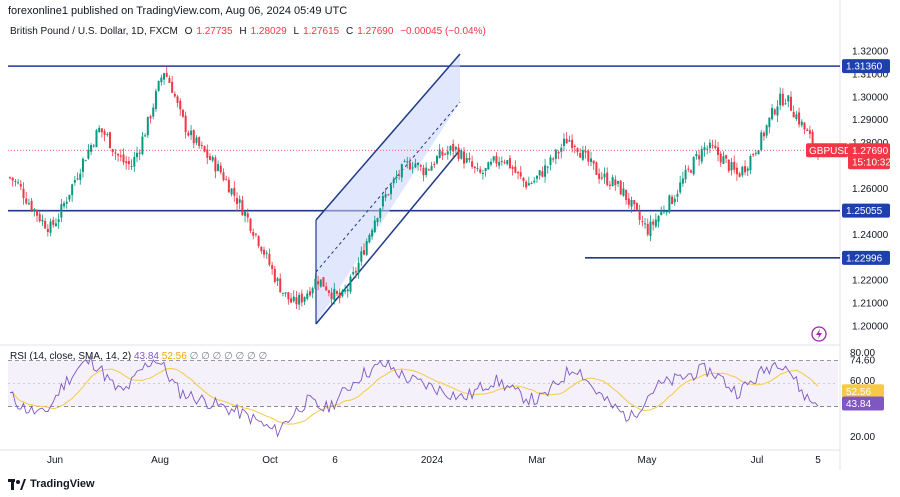 This screenshot has width=900, height=497. Describe the element at coordinates (819, 334) in the screenshot. I see `alert-lightning-icon` at that location.